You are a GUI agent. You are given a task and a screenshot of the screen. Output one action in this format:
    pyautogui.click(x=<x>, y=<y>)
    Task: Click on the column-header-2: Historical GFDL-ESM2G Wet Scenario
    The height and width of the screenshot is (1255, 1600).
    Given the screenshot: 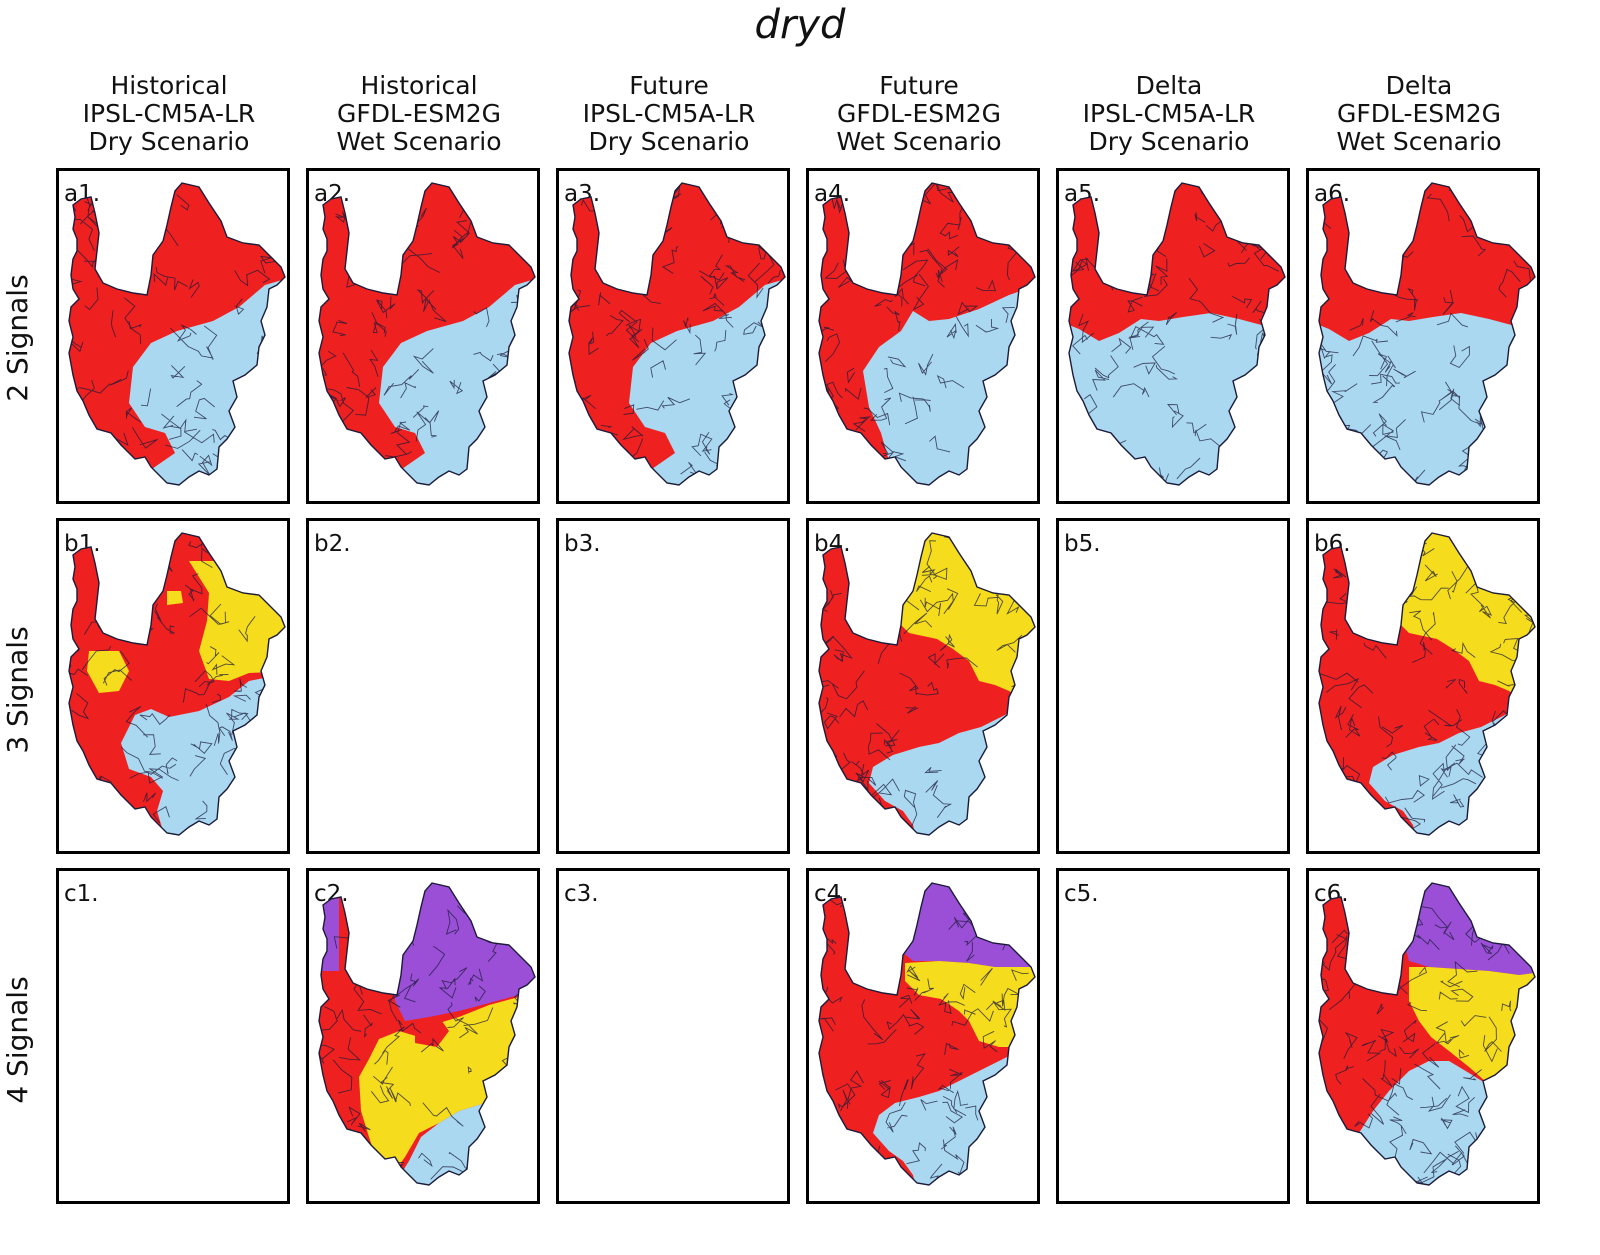 What is the action you would take?
    pyautogui.click(x=419, y=114)
    